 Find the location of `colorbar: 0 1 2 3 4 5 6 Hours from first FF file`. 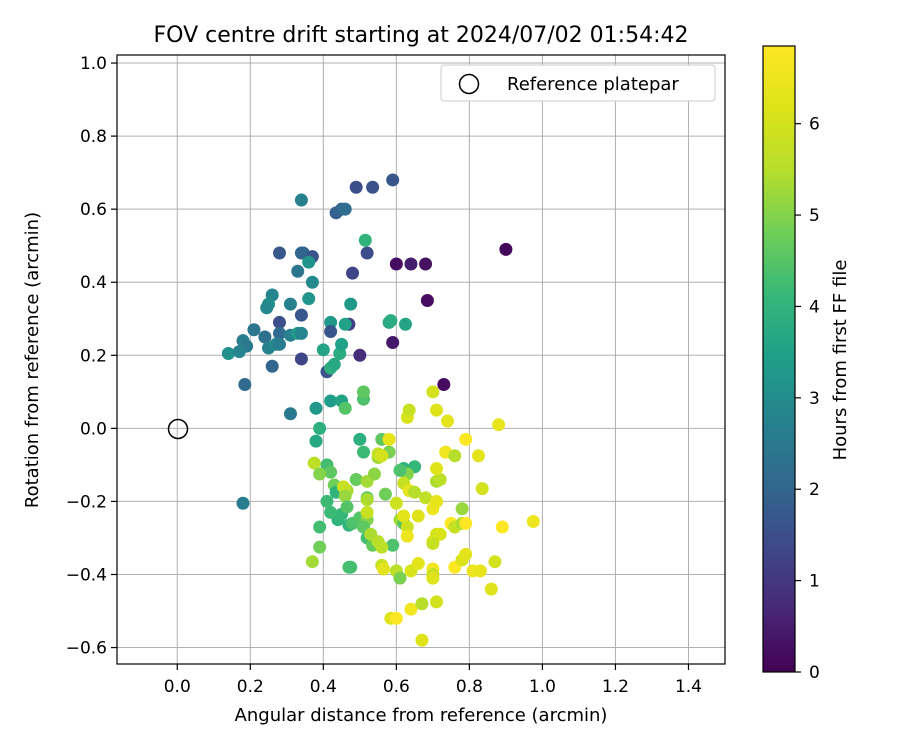

colorbar: 0 1 2 3 4 5 6 Hours from first FF file is located at coordinates (806, 364).